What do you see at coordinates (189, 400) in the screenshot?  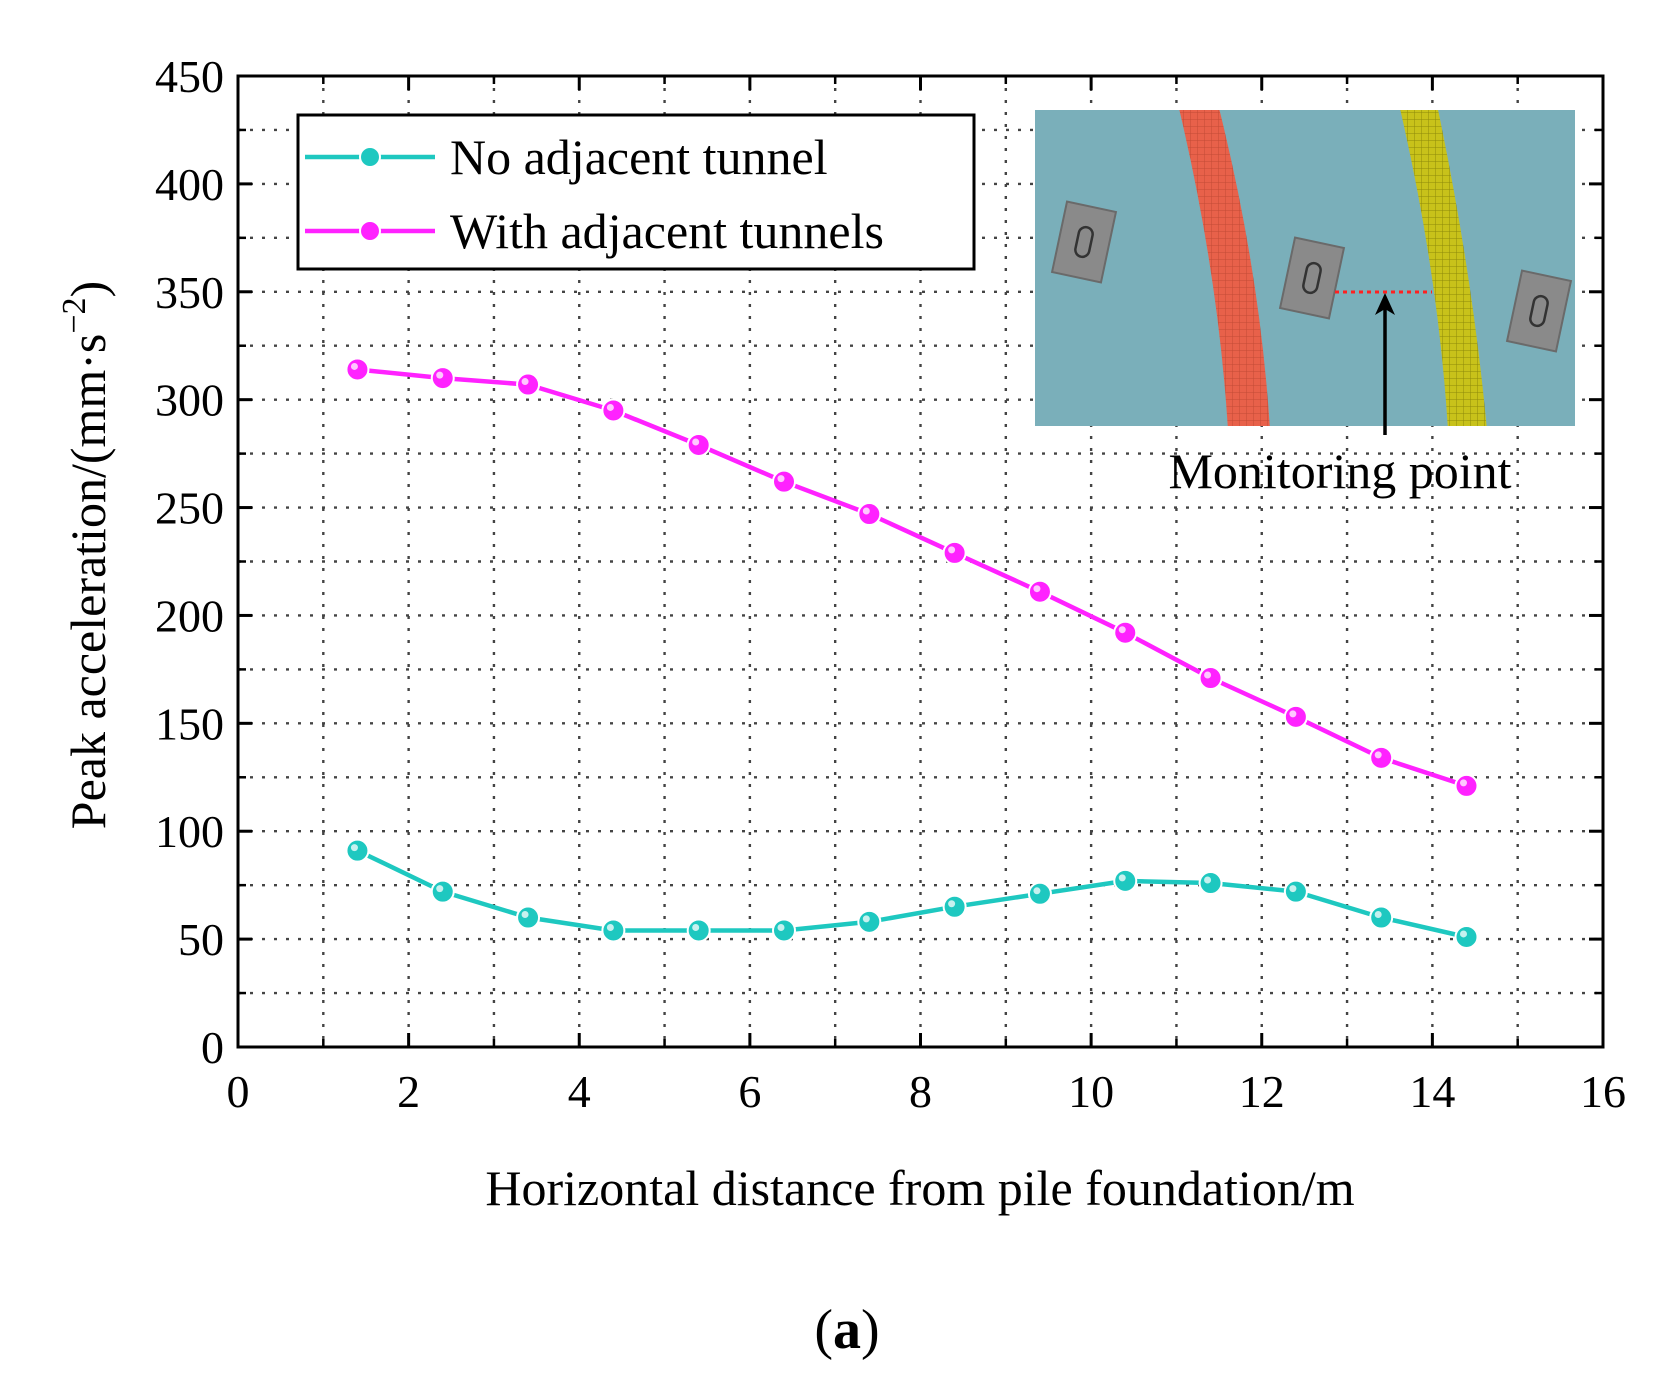 I see `y-tick-label: 300` at bounding box center [189, 400].